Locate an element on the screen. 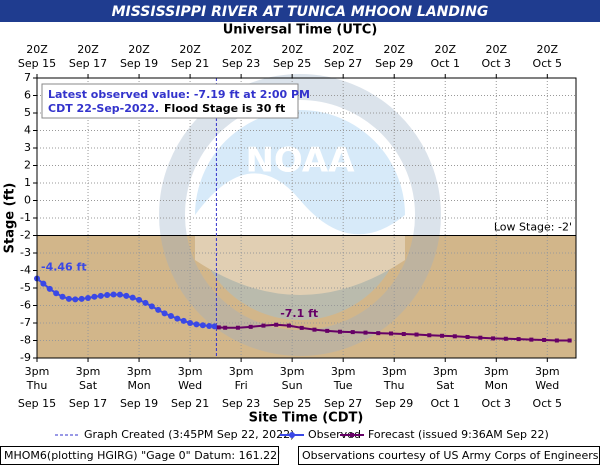 The width and height of the screenshot is (600, 465). y-tick-label: 3 is located at coordinates (27, 147).